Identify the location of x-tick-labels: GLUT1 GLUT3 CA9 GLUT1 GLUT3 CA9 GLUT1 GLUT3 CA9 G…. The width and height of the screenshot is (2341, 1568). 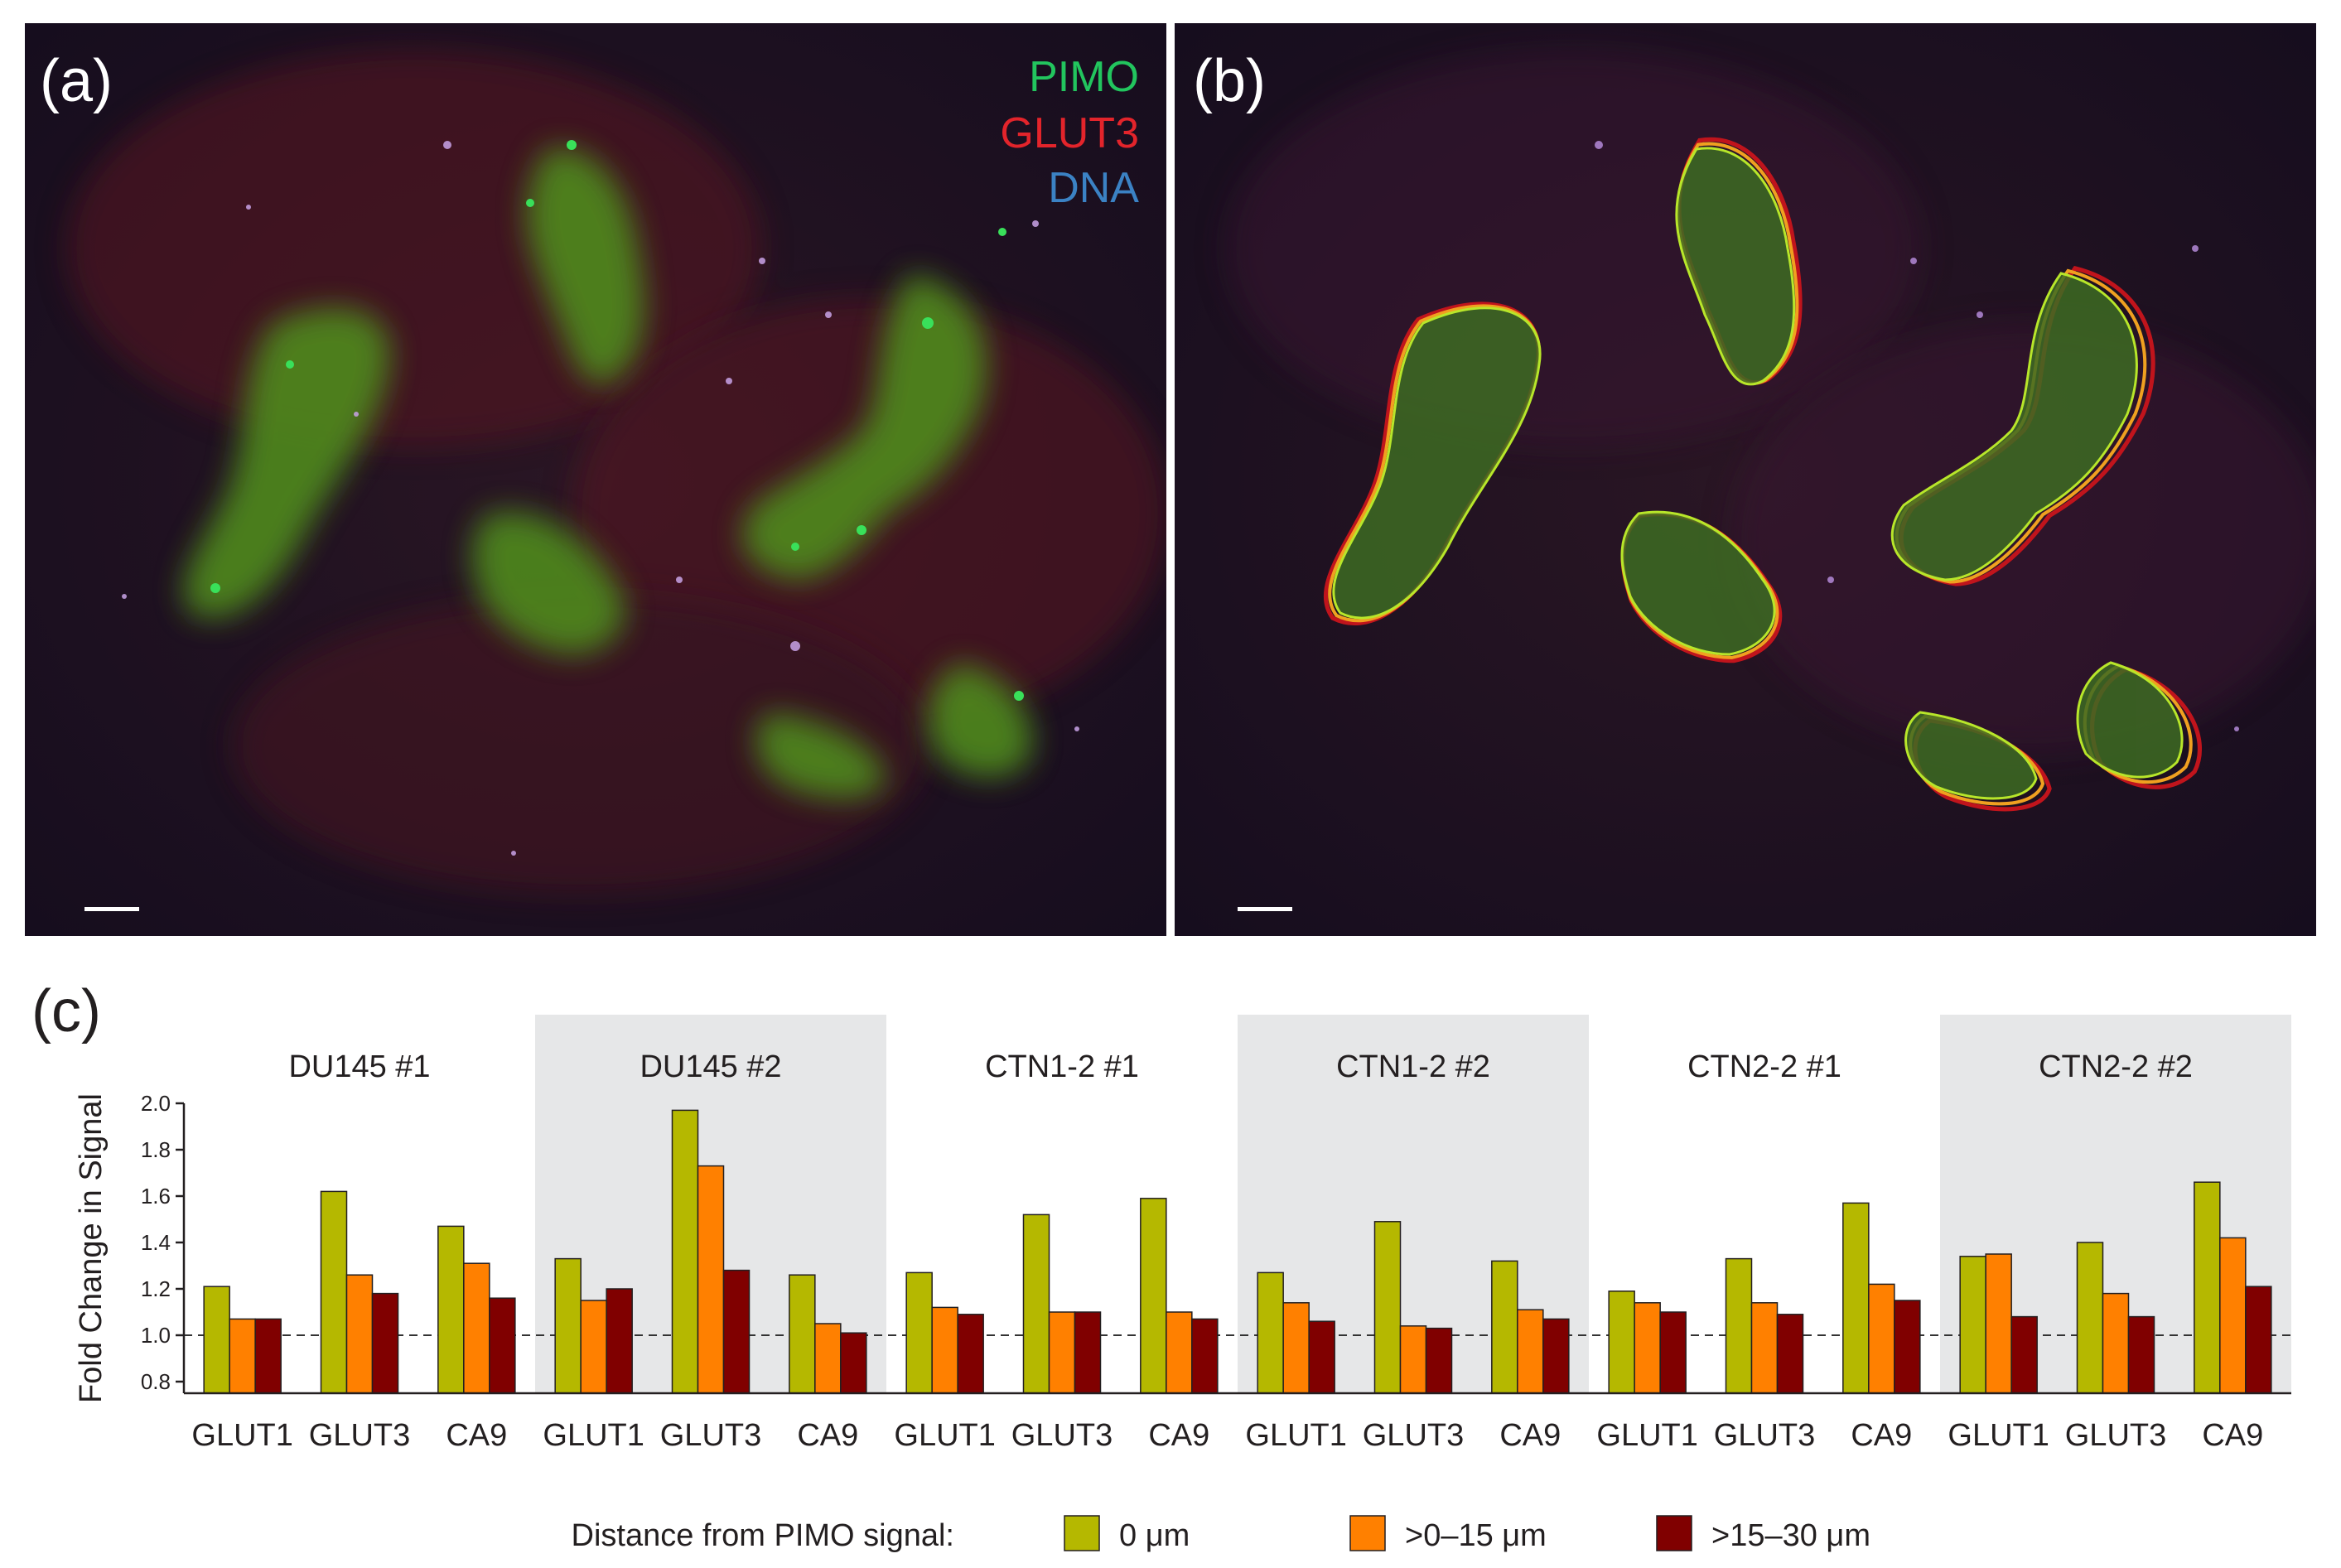
(1227, 1435).